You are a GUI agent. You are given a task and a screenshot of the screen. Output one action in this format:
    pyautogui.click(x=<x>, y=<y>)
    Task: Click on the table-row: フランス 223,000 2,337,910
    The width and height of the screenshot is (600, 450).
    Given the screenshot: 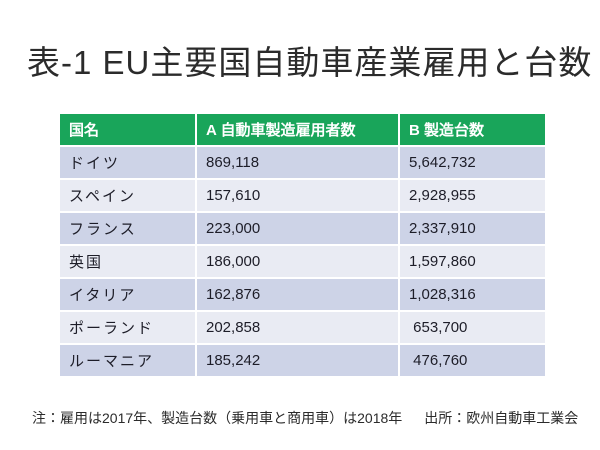 What is the action you would take?
    pyautogui.click(x=302, y=228)
    